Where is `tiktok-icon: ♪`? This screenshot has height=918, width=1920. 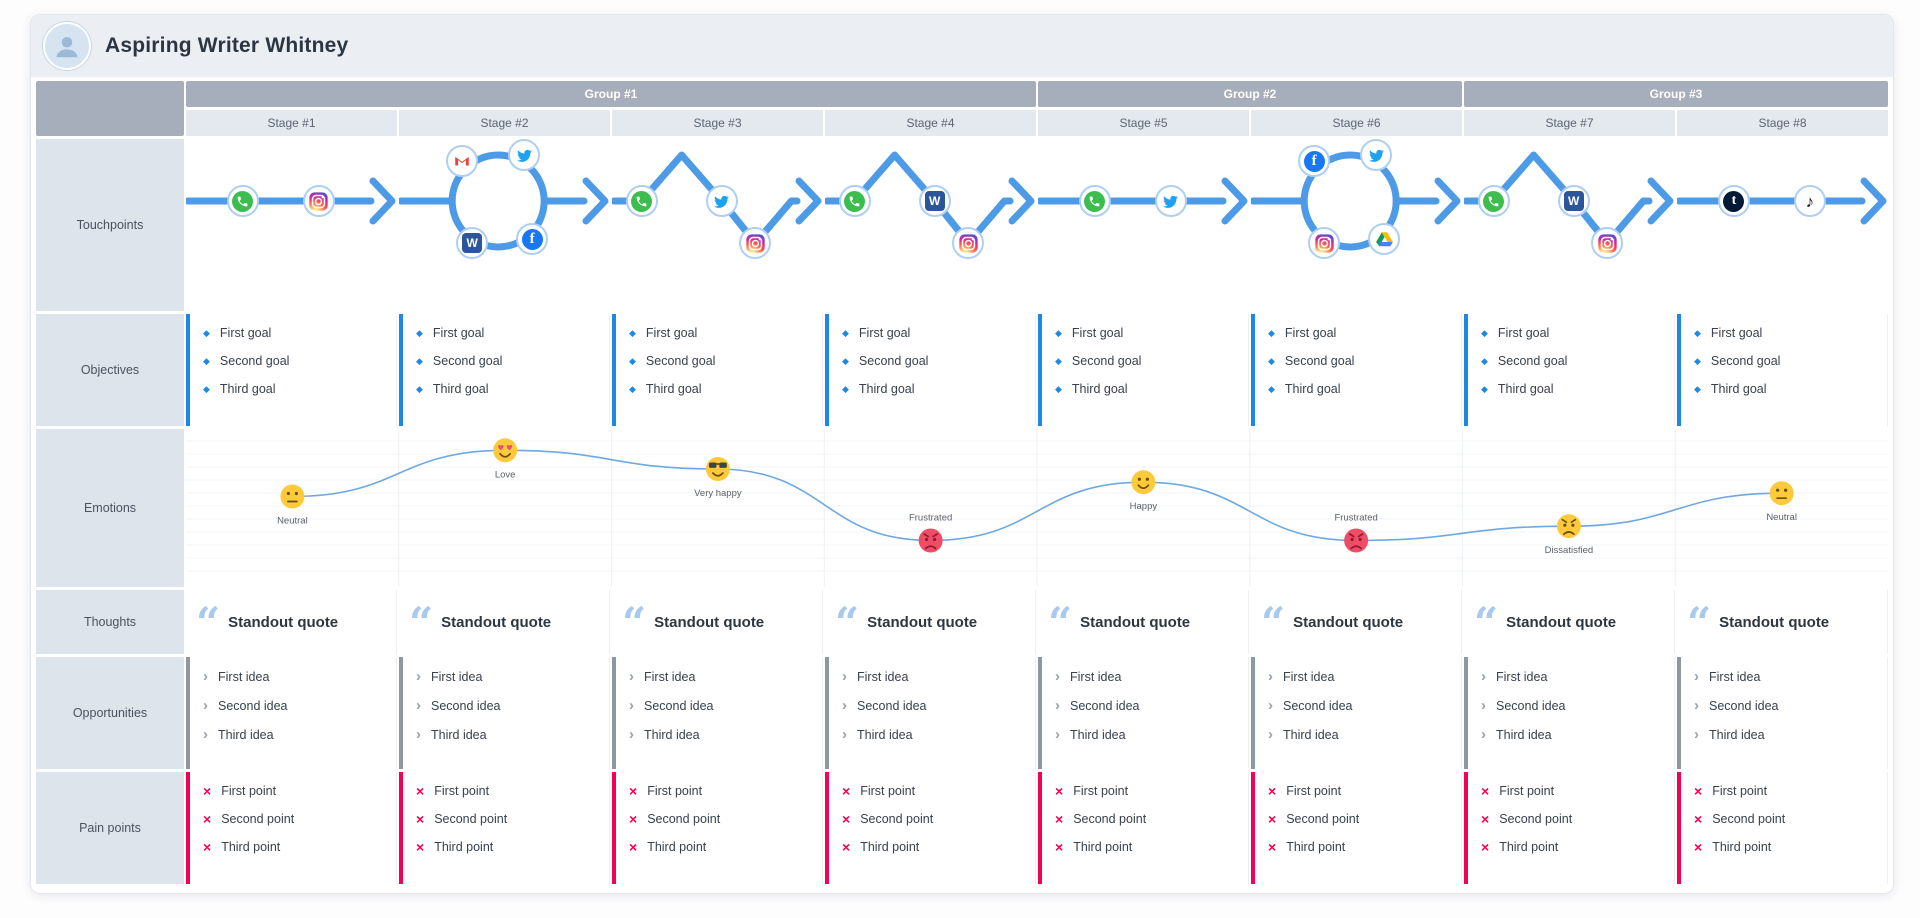
tiktok-icon: ♪ is located at coordinates (1809, 201).